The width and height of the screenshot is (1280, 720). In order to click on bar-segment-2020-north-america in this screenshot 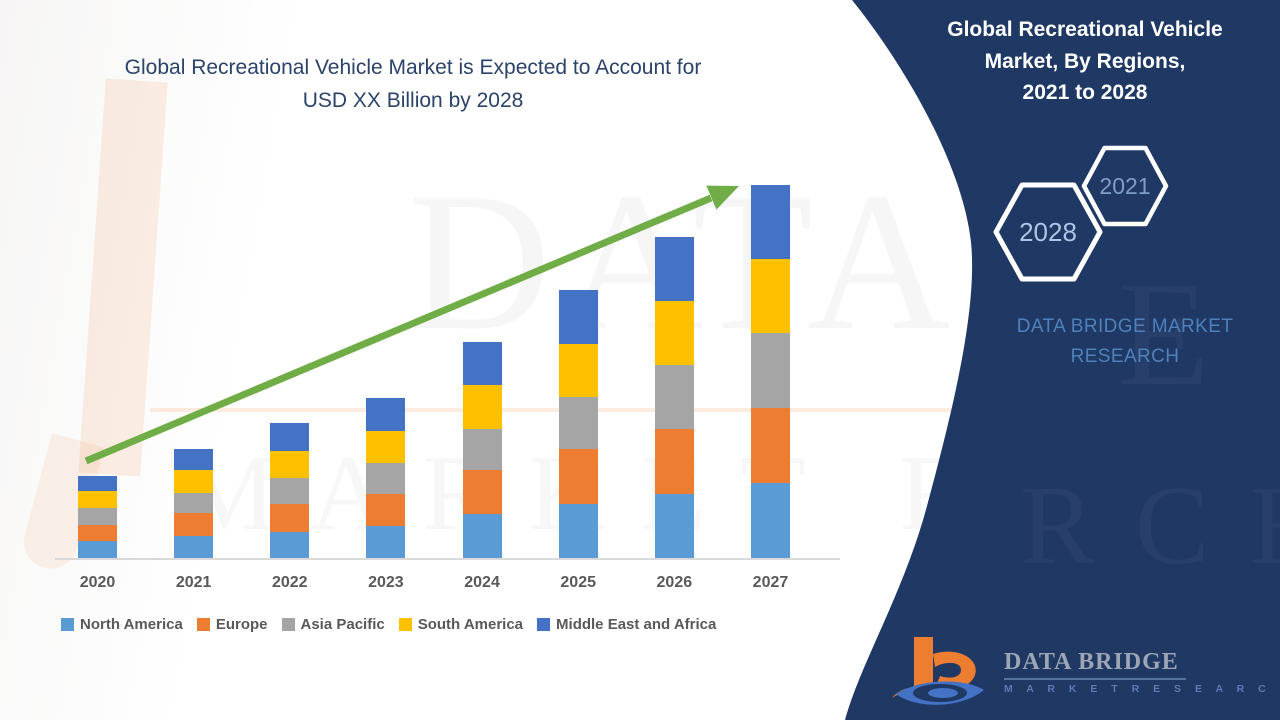, I will do `click(97, 549)`.